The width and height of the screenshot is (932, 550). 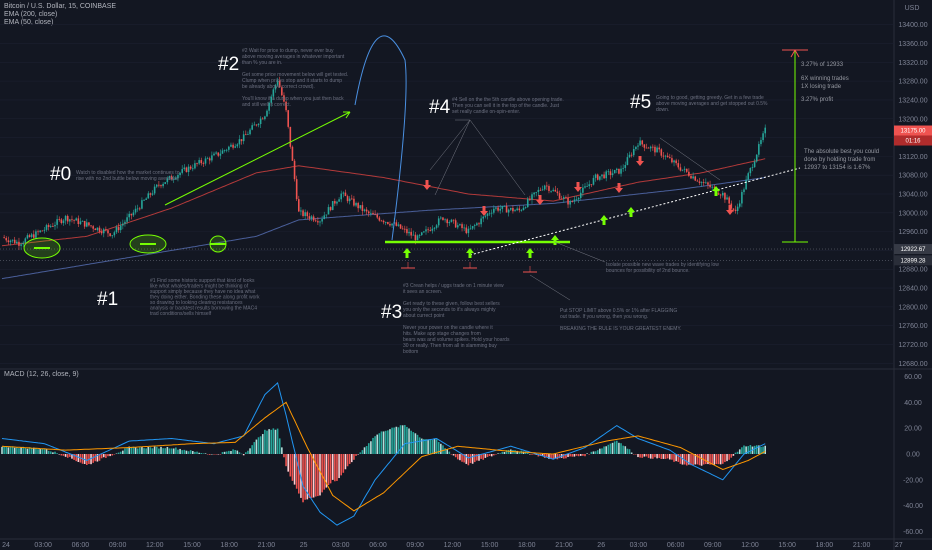 What do you see at coordinates (750, 545) in the screenshot?
I see `time-tick-label: 12:00` at bounding box center [750, 545].